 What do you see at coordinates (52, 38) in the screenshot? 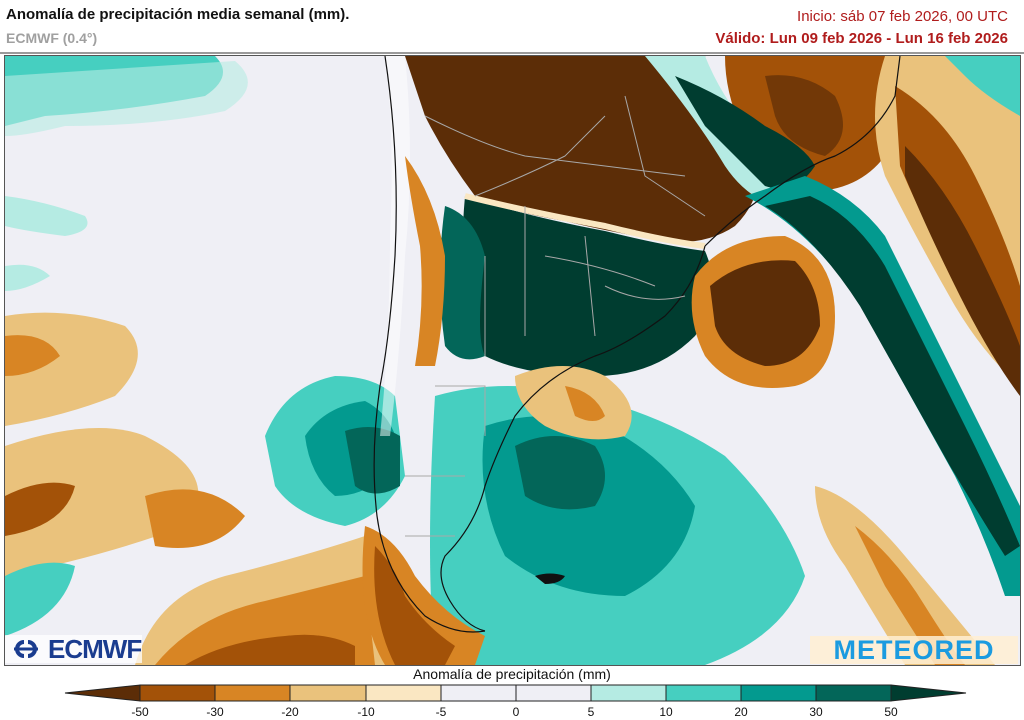
I see `model-label: ECMWF (0.4°)` at bounding box center [52, 38].